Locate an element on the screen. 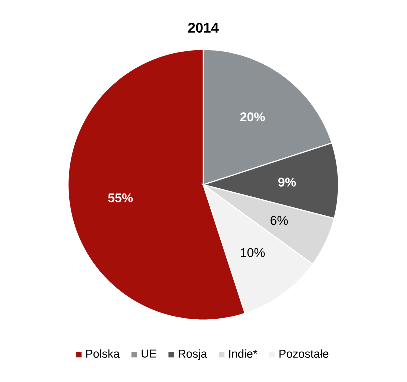 The height and width of the screenshot is (382, 407). data-label: 10% is located at coordinates (253, 253).